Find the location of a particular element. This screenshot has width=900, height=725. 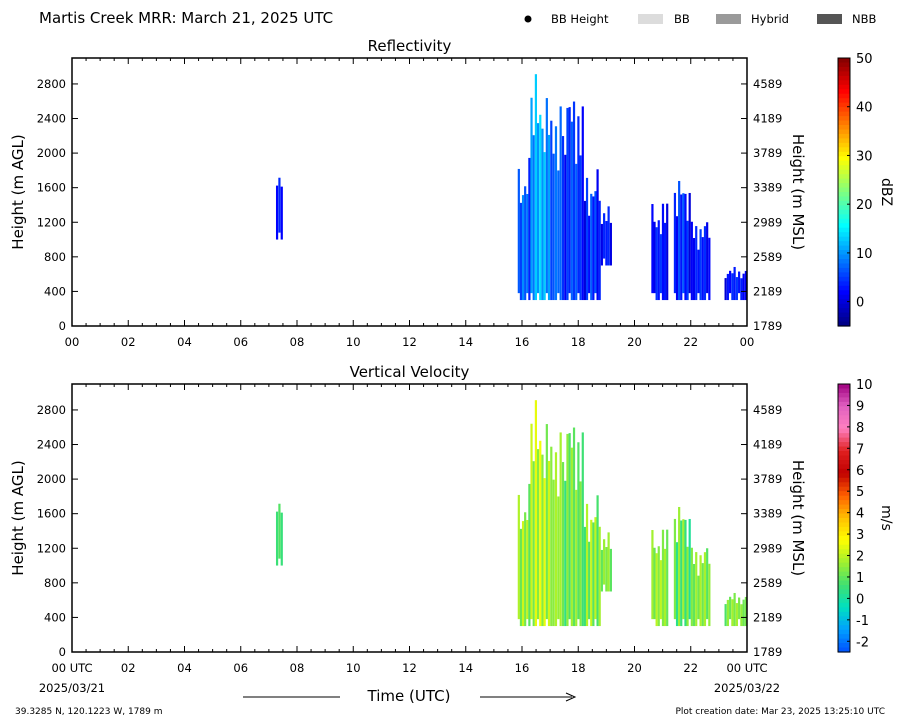

velocity-x-tick-label: 00 UTC is located at coordinates (746, 668).